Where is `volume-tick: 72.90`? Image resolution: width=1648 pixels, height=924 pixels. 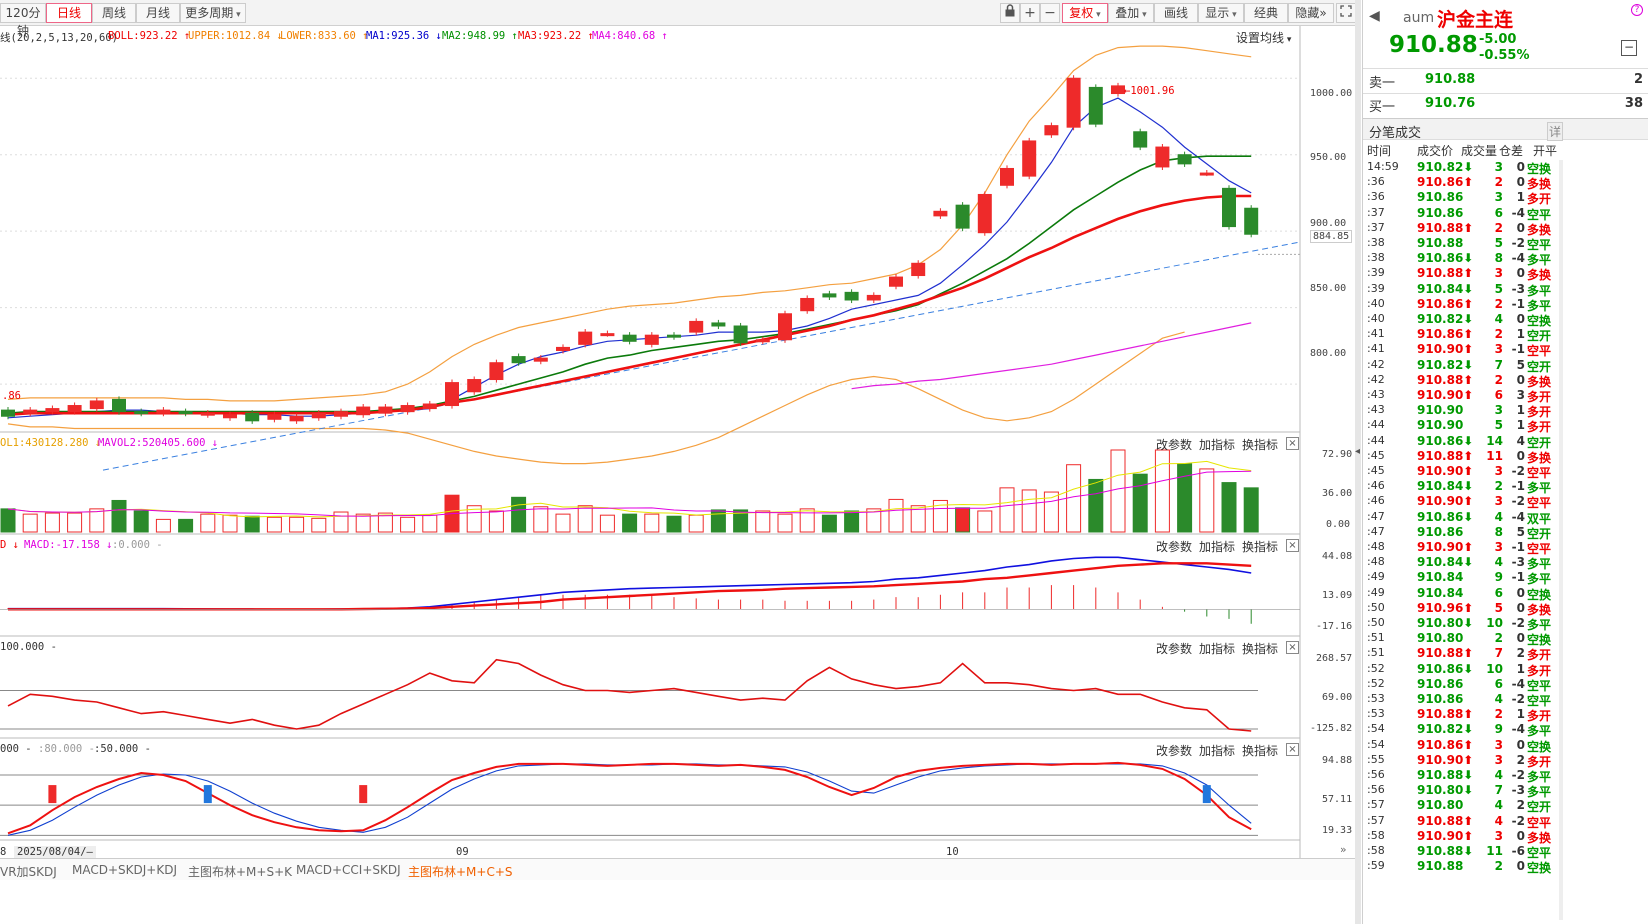 volume-tick: 72.90 is located at coordinates (1337, 454).